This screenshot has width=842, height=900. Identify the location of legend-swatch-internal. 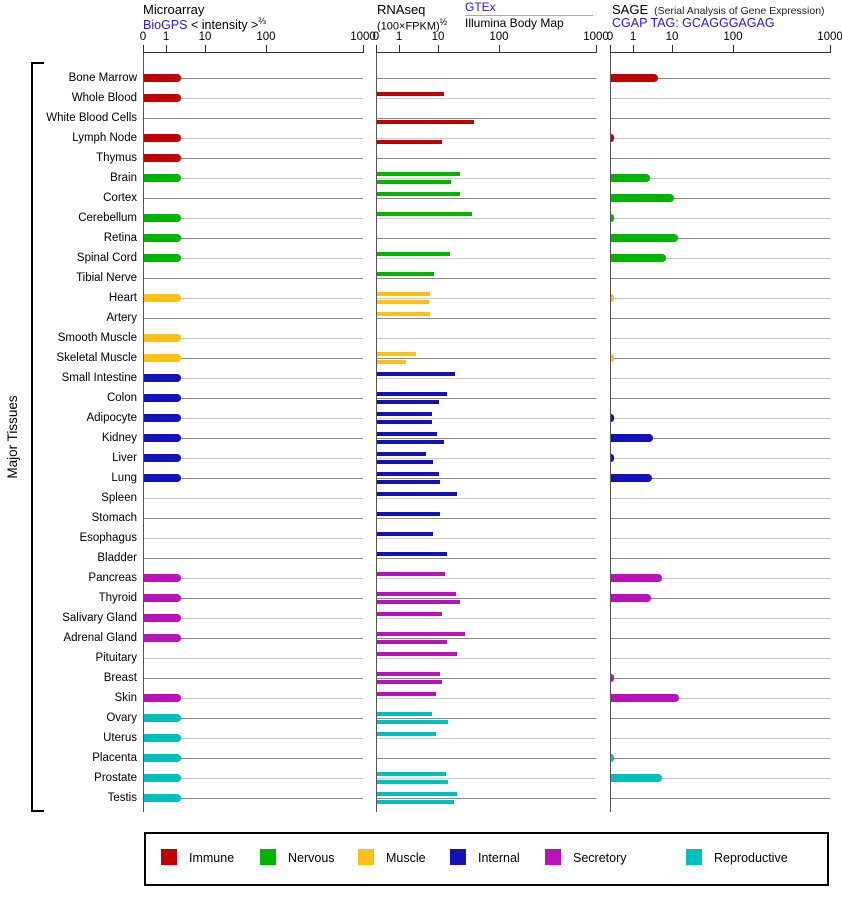
(458, 857).